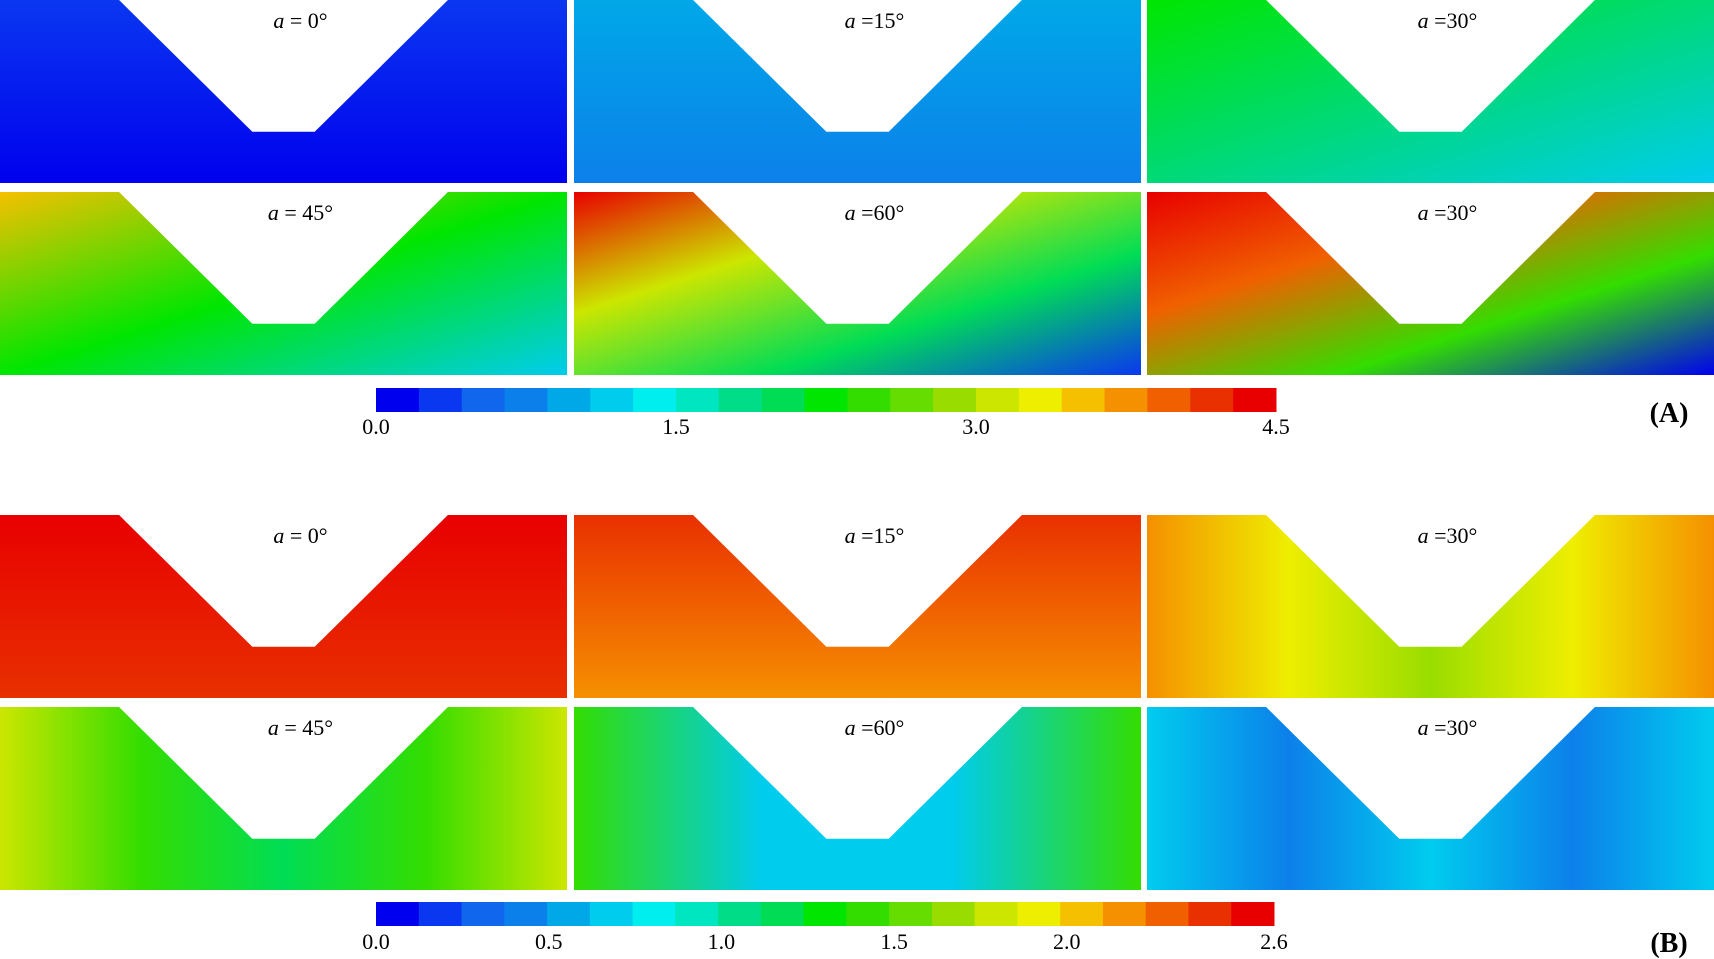  I want to click on part-label-a: (A), so click(1669, 413).